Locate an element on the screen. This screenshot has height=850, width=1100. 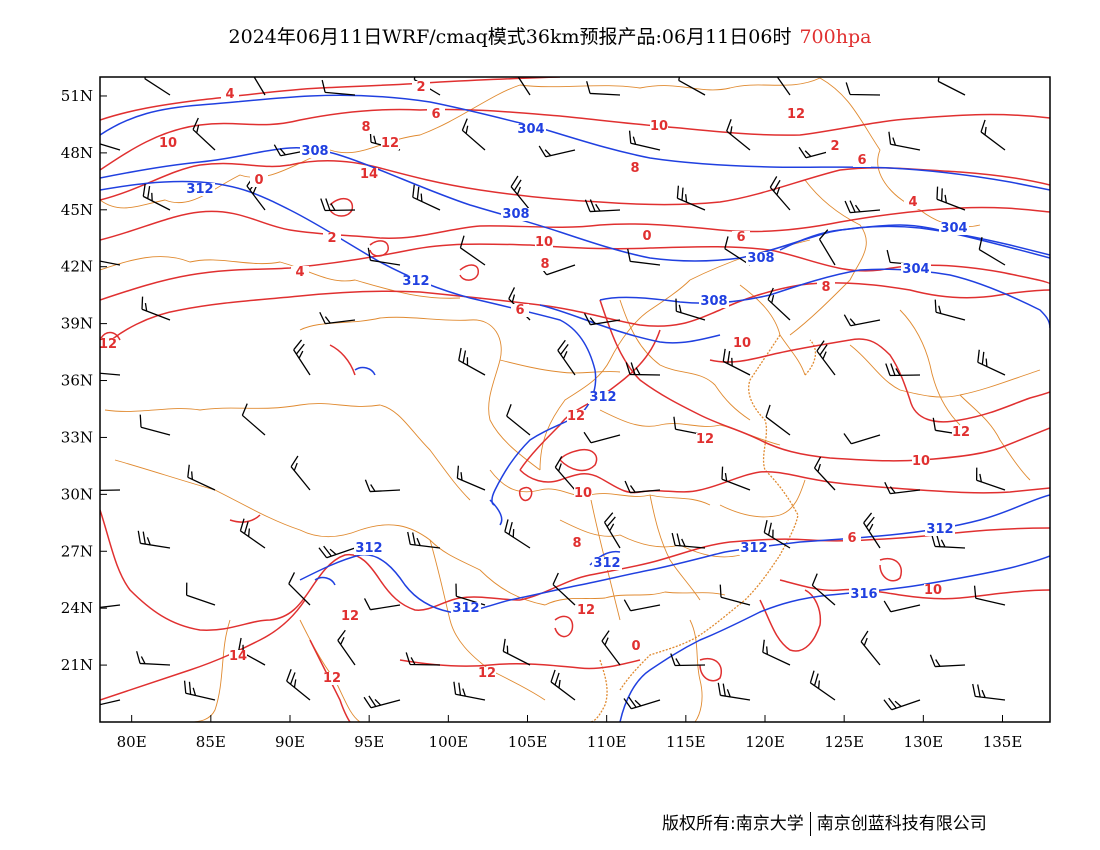
copyright-separator is located at coordinates (810, 824).